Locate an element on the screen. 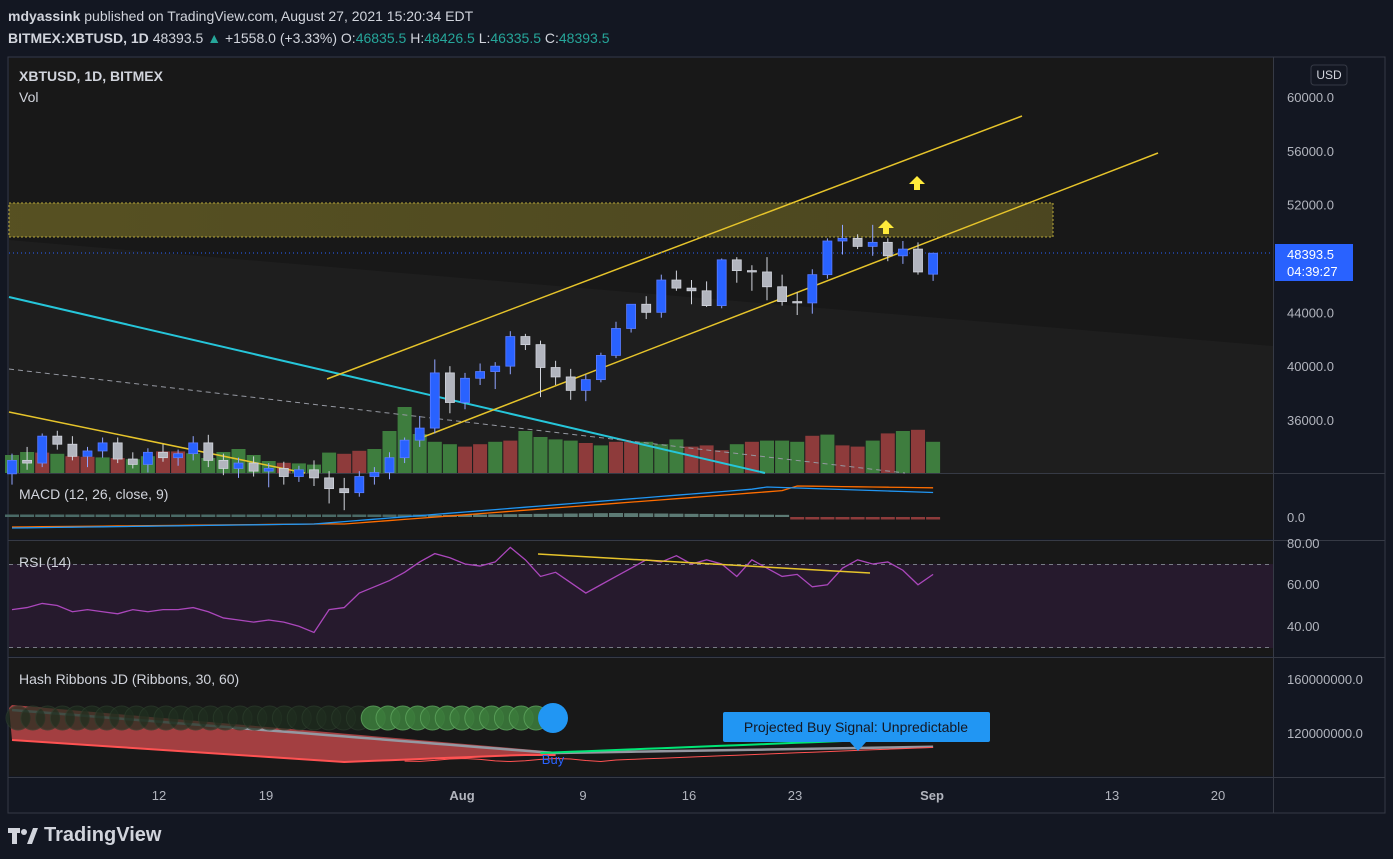 This screenshot has height=859, width=1393. last-price-badge is located at coordinates (1314, 262).